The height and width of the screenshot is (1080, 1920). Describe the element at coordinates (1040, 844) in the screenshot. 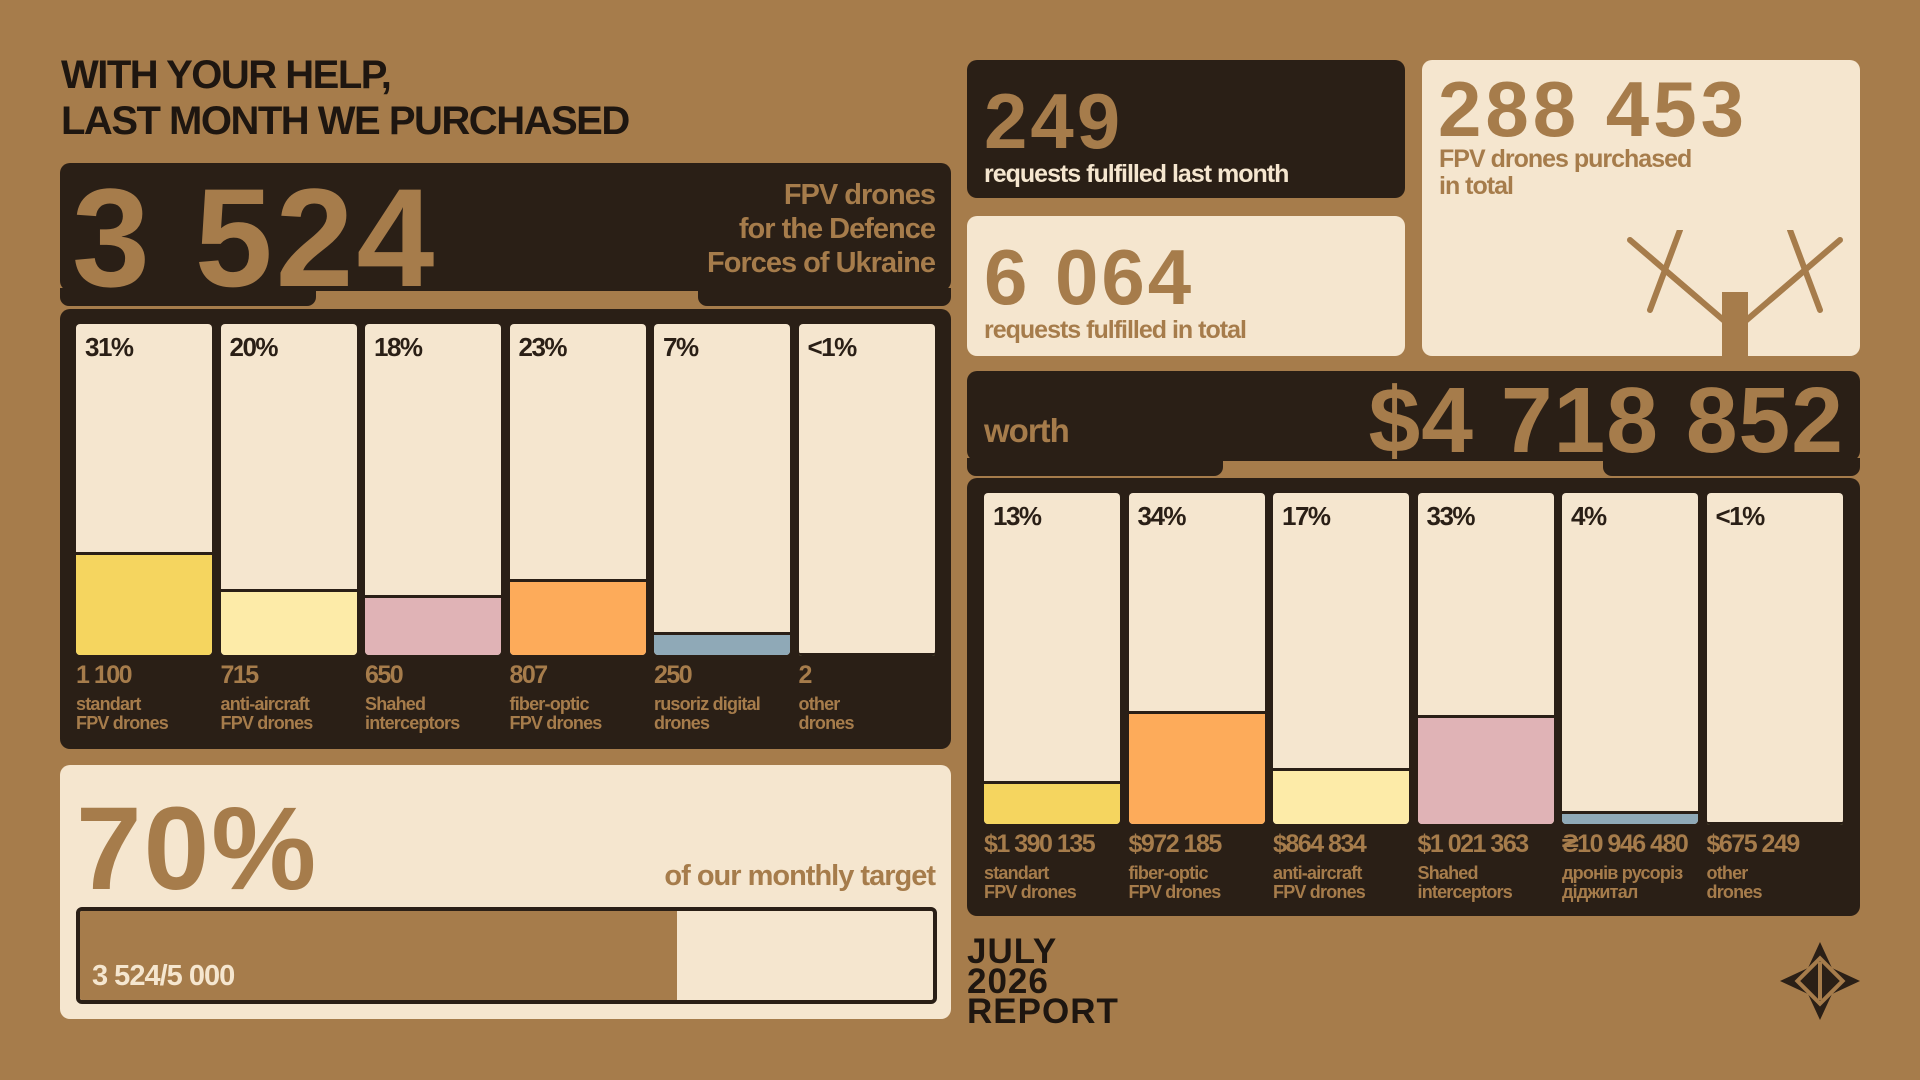

I see `amount-label: $1 390 135` at that location.